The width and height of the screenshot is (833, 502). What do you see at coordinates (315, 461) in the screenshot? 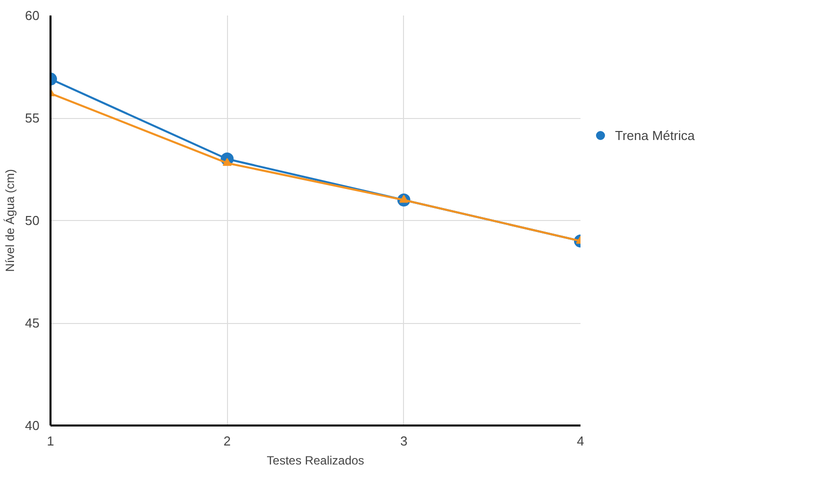
I see `x-axis-title: Testes Realizados` at bounding box center [315, 461].